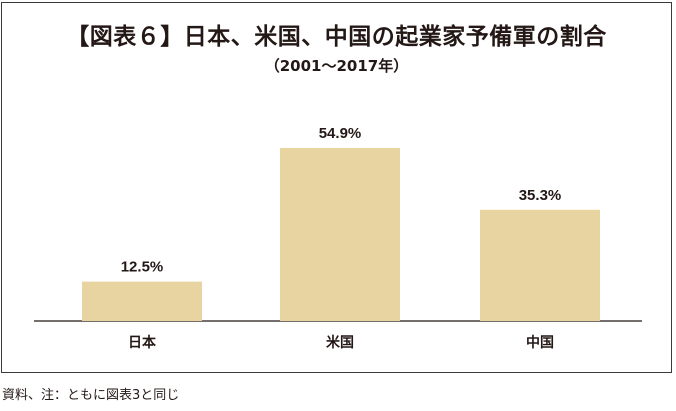  What do you see at coordinates (336, 37) in the screenshot?
I see `chart-title: 【図表６】日本、米国、中国の起業家予備軍の割合` at bounding box center [336, 37].